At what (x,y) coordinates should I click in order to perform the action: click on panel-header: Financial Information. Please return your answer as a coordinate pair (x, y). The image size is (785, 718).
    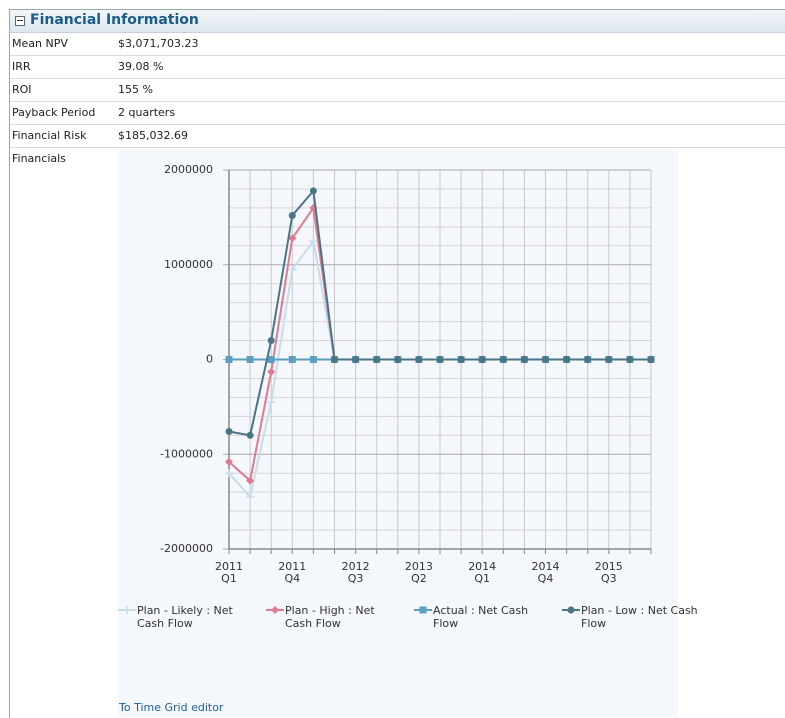
    Looking at the image, I should click on (397, 21).